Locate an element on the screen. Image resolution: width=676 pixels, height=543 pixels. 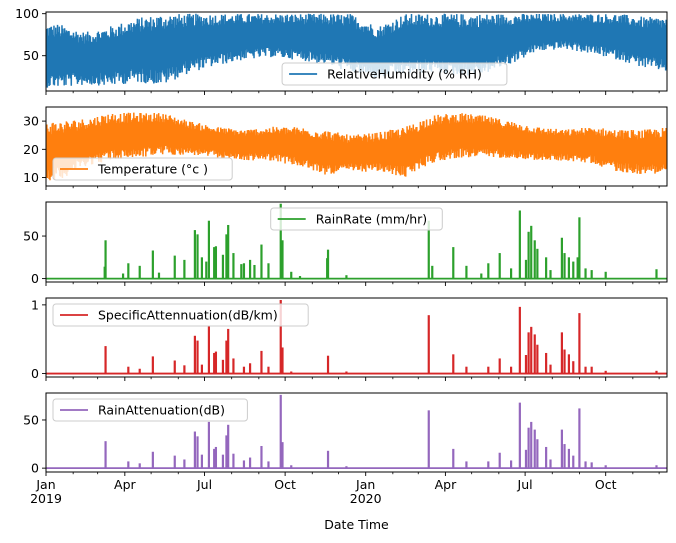
legend-label: RelativeHumidity (% RH) is located at coordinates (404, 74).